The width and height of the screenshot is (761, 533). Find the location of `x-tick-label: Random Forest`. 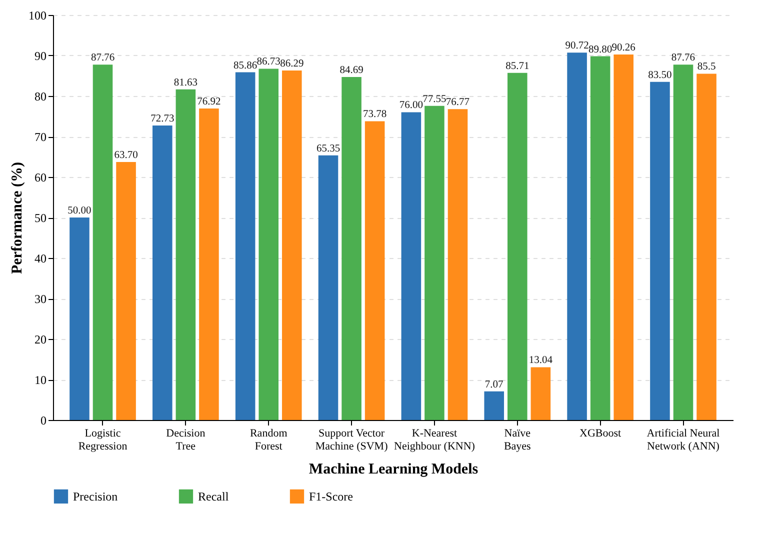

x-tick-label: Random Forest is located at coordinates (269, 440).